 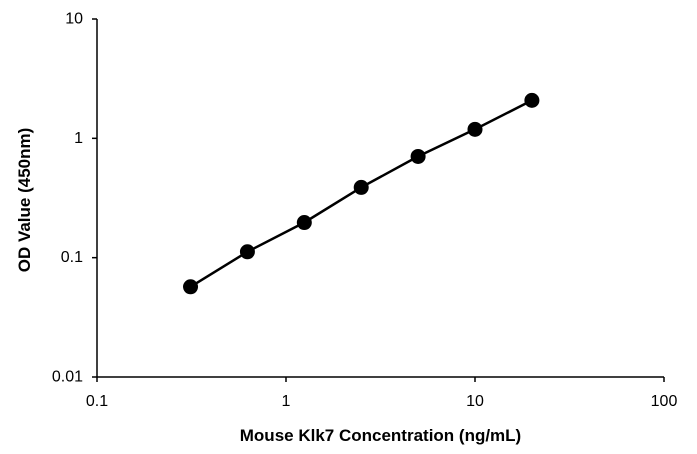 What do you see at coordinates (74, 19) in the screenshot?
I see `y-tick-label: 10` at bounding box center [74, 19].